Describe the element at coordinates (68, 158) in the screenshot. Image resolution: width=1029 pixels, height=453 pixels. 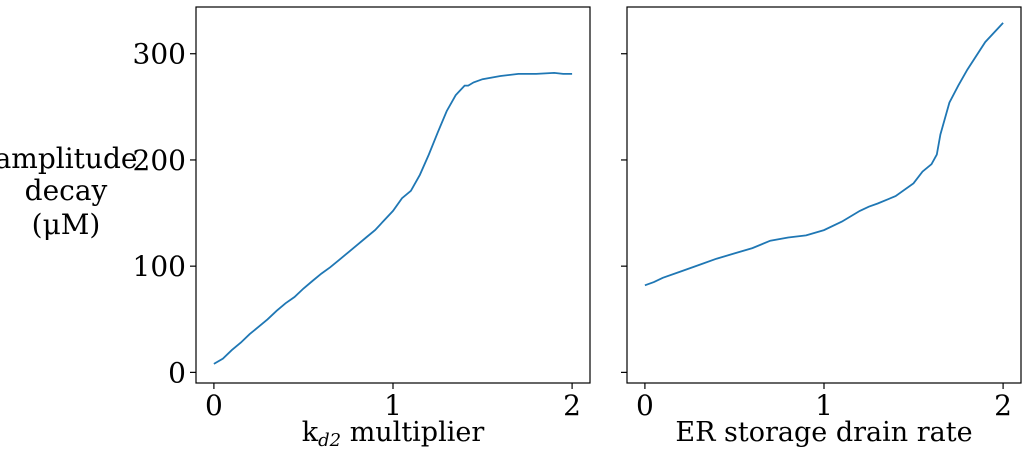
I see `y-axis-label-line: amplitude` at that location.